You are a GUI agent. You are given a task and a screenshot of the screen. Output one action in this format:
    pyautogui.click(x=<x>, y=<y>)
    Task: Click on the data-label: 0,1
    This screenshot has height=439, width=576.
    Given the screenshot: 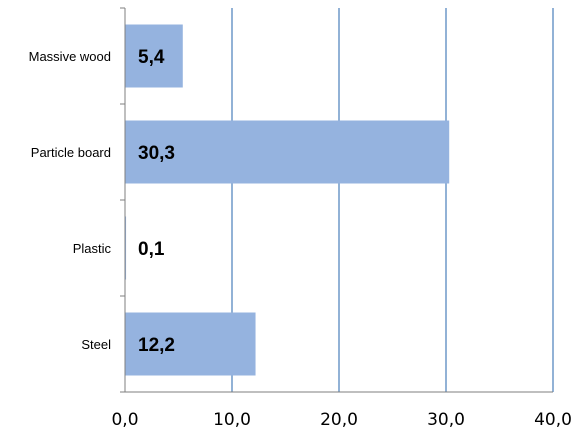 What is the action you would take?
    pyautogui.click(x=151, y=249)
    